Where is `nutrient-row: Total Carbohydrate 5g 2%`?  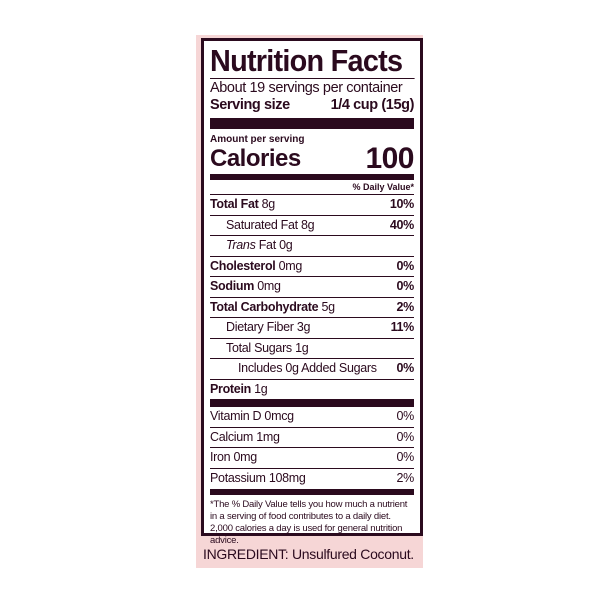
nutrient-row: Total Carbohydrate 5g 2% is located at coordinates (312, 308).